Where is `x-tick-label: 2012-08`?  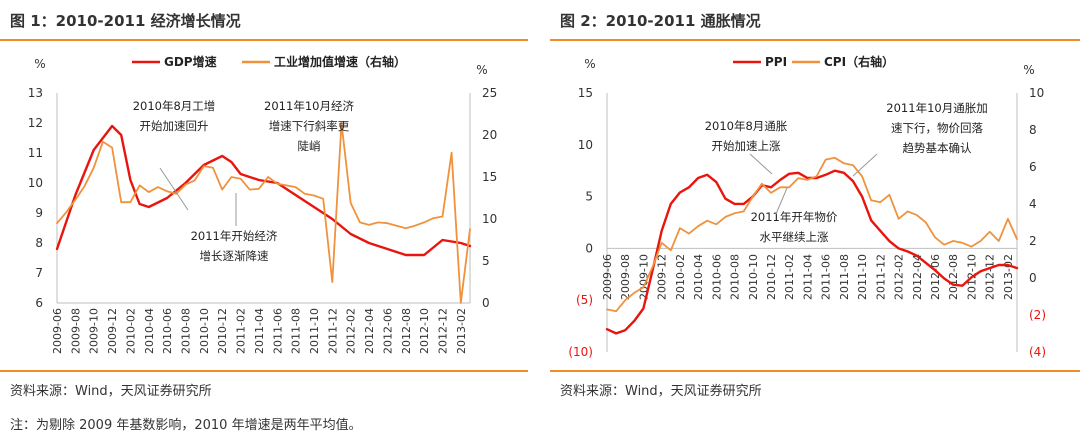
x-tick-label: 2012-08 is located at coordinates (953, 277).